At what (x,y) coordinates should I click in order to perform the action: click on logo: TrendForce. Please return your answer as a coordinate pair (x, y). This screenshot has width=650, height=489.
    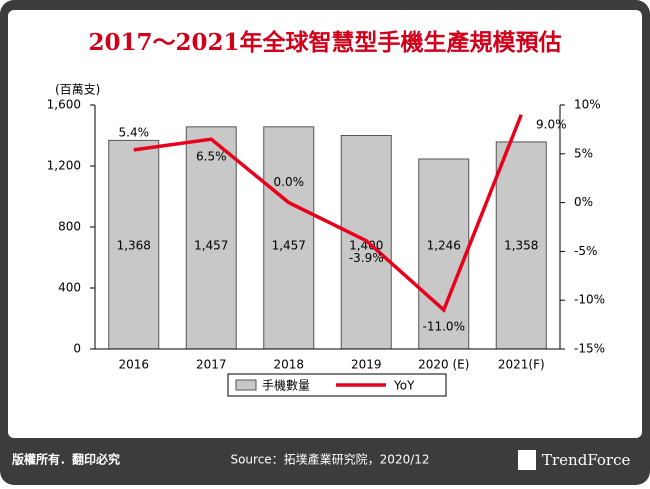
    Looking at the image, I should click on (586, 460).